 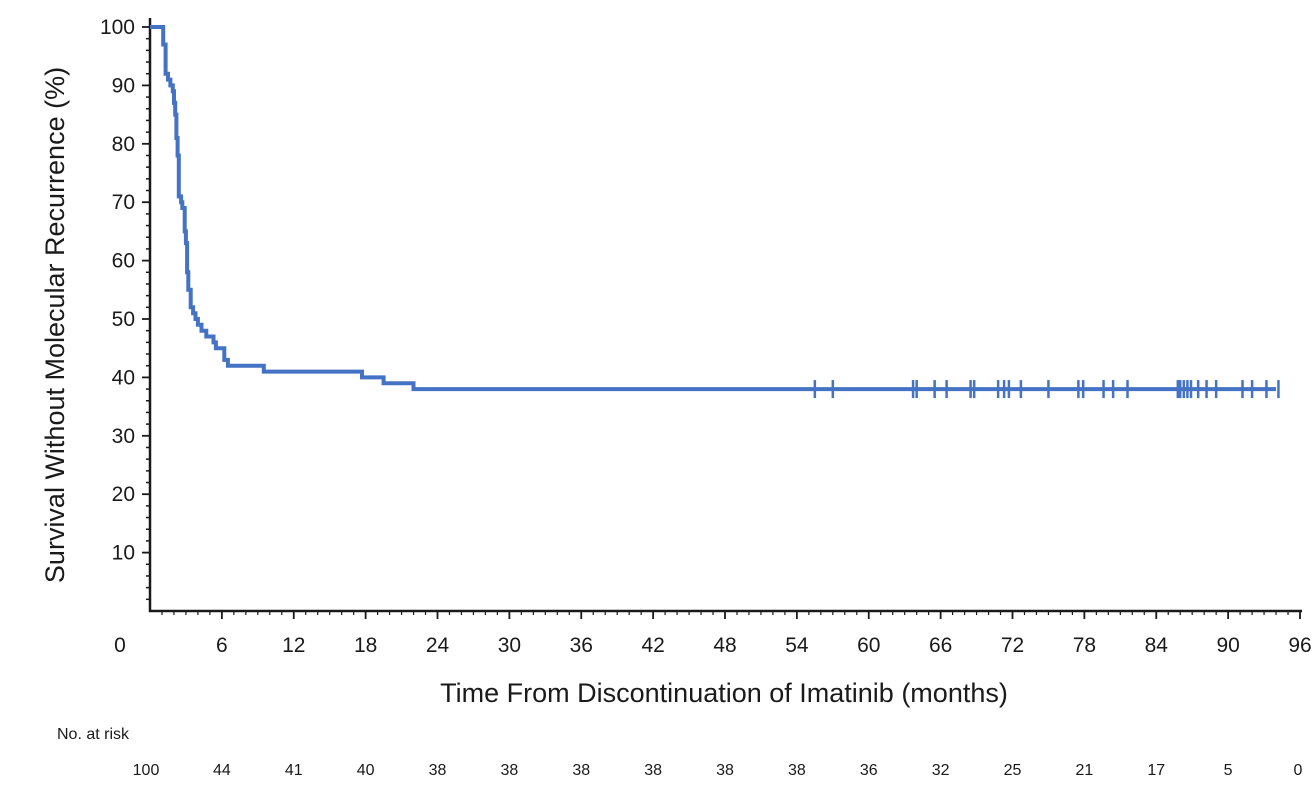 I want to click on y-tick-label: 100, so click(x=117, y=27).